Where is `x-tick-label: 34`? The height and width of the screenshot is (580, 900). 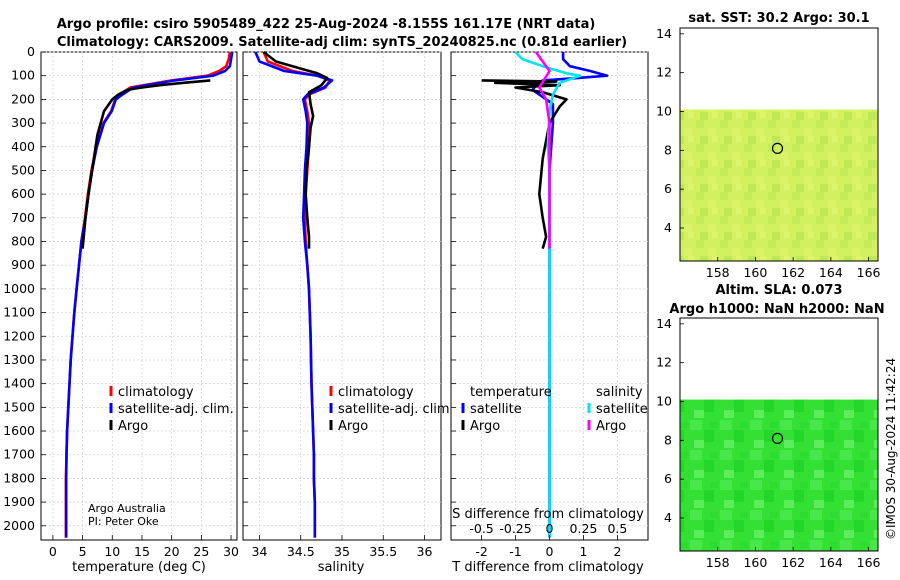
x-tick-label: 34 is located at coordinates (260, 551).